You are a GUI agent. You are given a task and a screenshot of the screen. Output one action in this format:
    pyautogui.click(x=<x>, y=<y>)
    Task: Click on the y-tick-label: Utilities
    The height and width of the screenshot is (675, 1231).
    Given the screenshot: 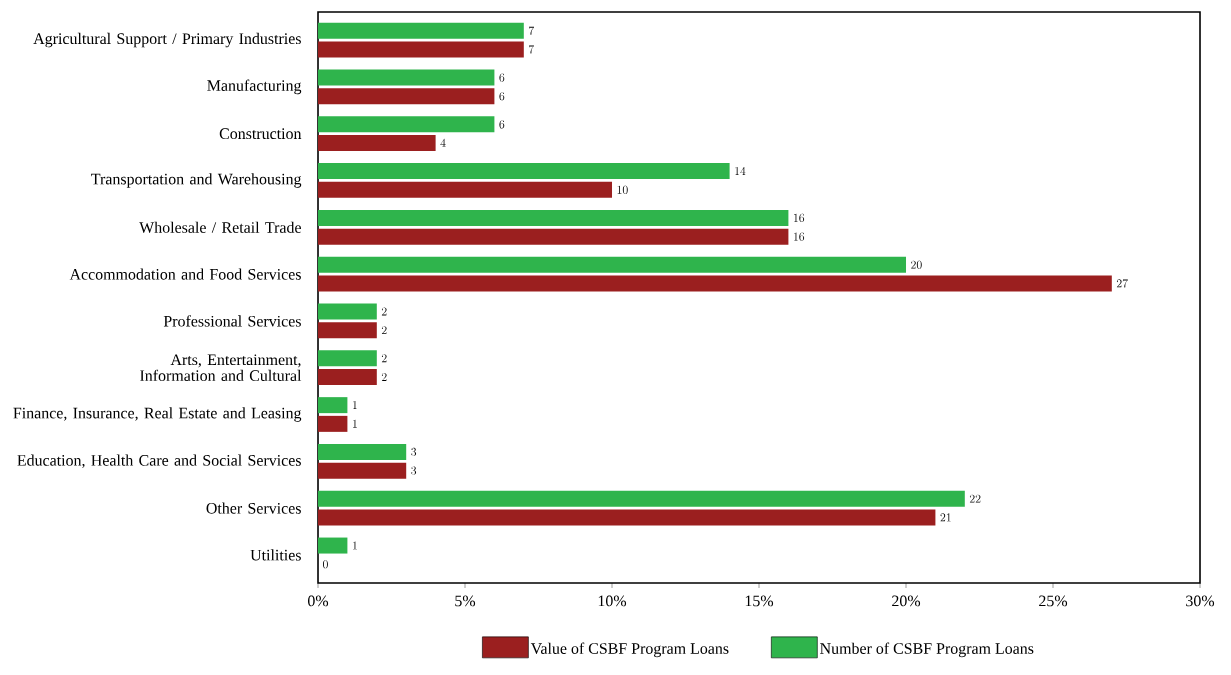 What is the action you would take?
    pyautogui.click(x=275, y=555)
    